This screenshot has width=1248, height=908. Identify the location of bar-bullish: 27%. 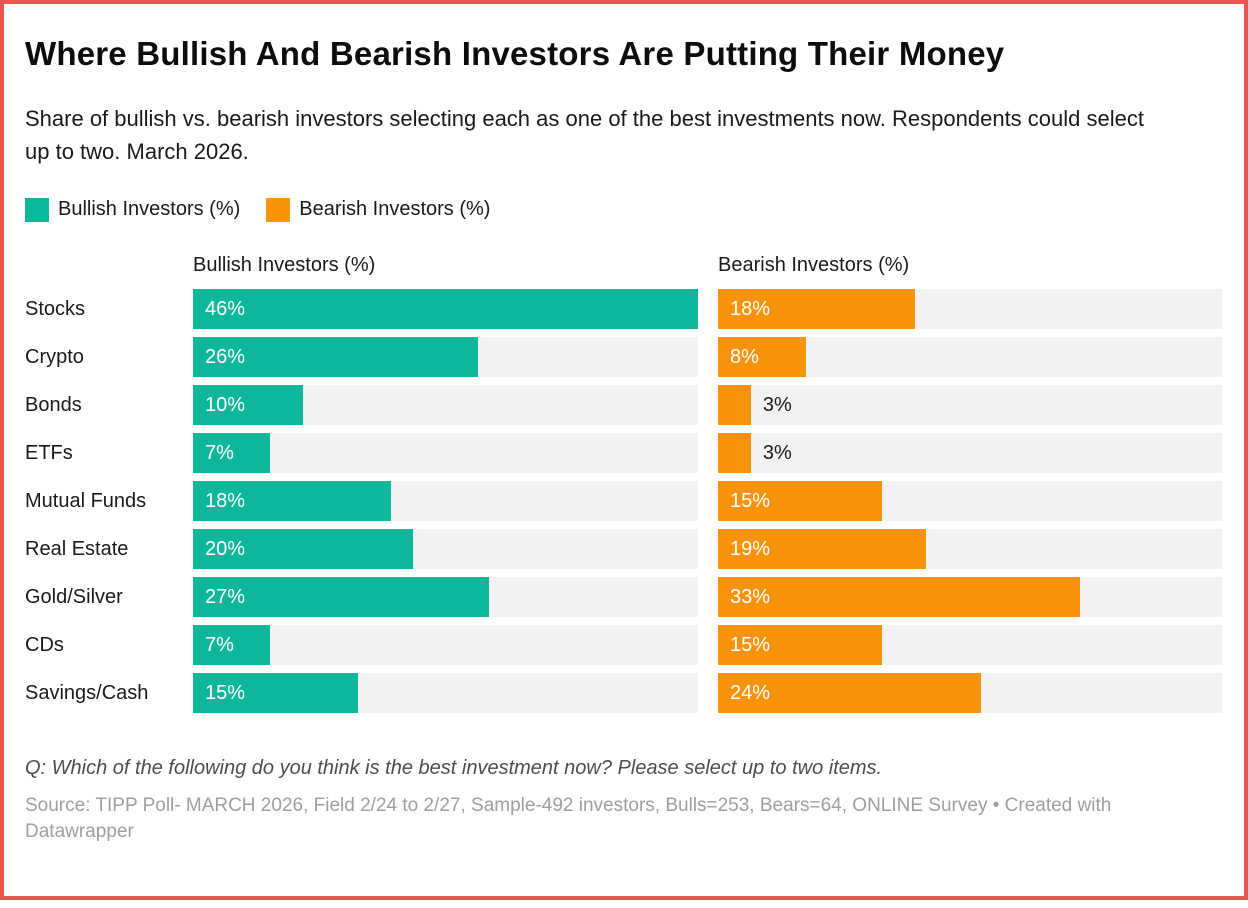
(341, 596).